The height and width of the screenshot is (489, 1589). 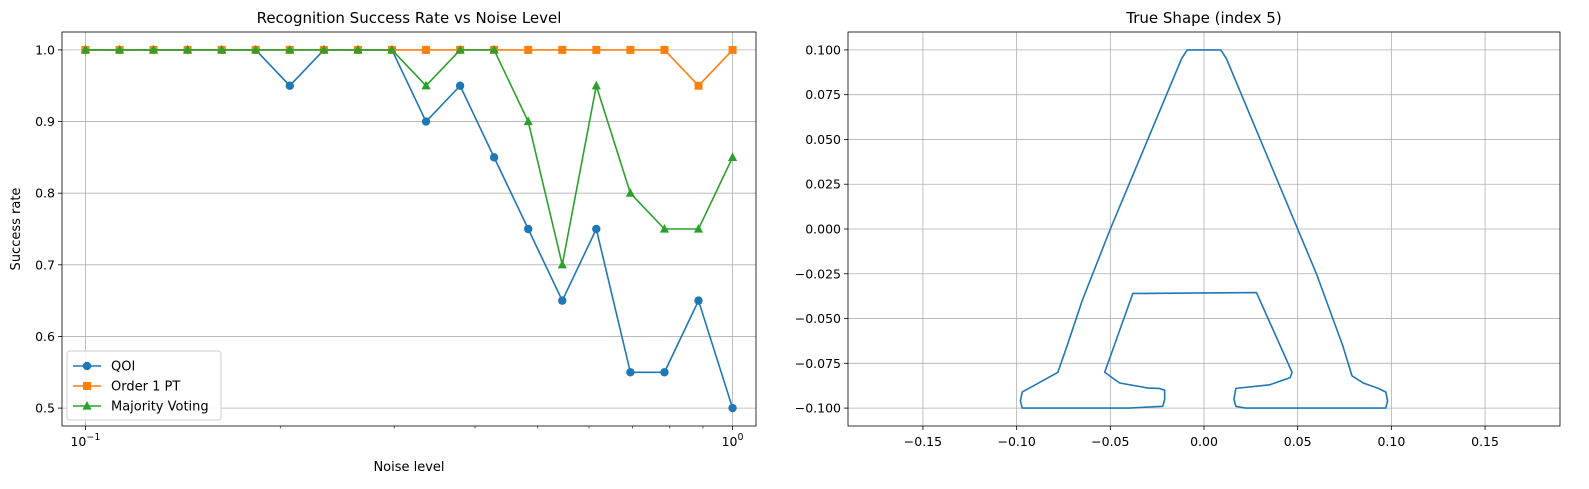 I want to click on y-tick-label: 0.7, so click(x=45, y=264).